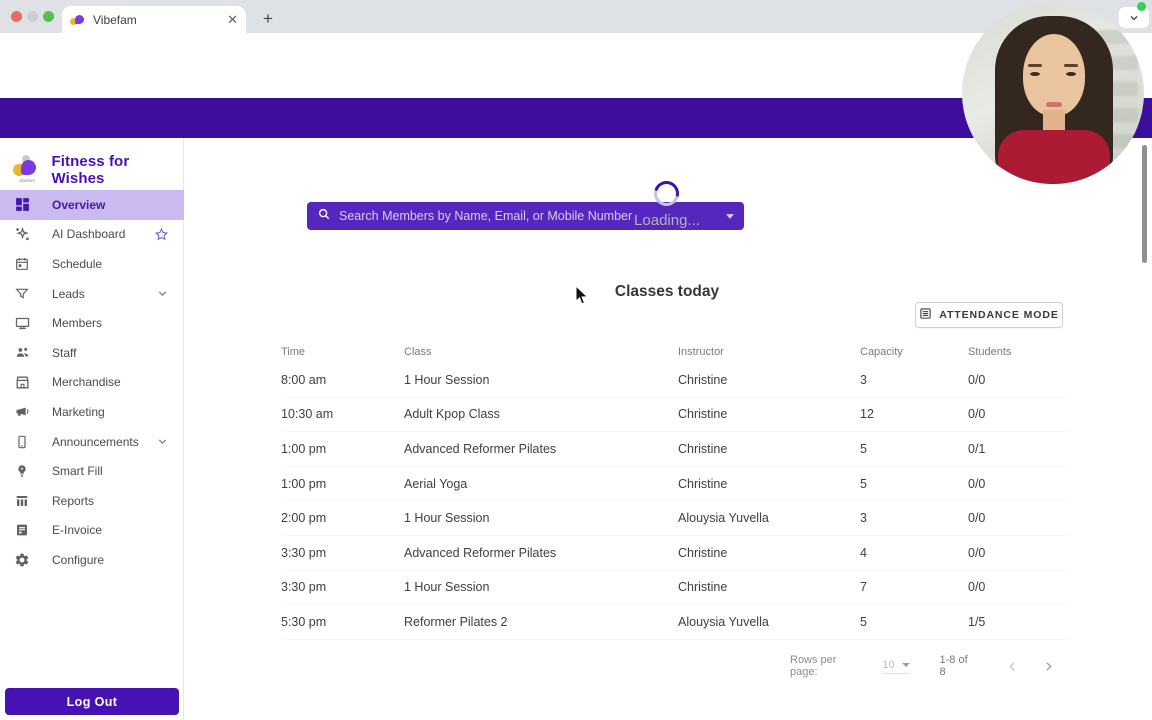 This screenshot has width=1152, height=720. I want to click on mouse-cursor, so click(582, 297).